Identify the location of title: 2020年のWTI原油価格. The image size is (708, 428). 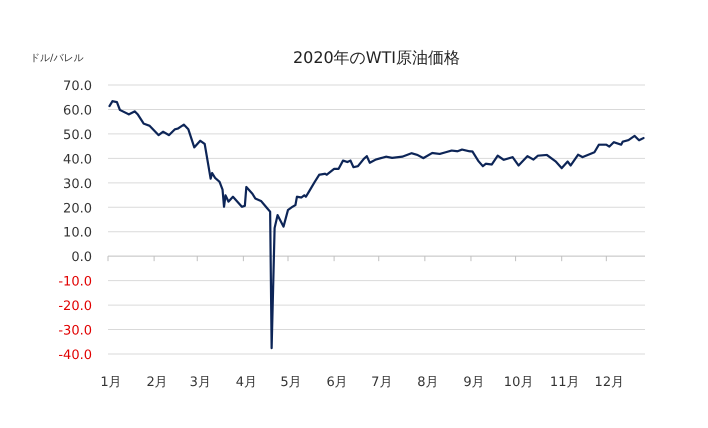
(376, 57).